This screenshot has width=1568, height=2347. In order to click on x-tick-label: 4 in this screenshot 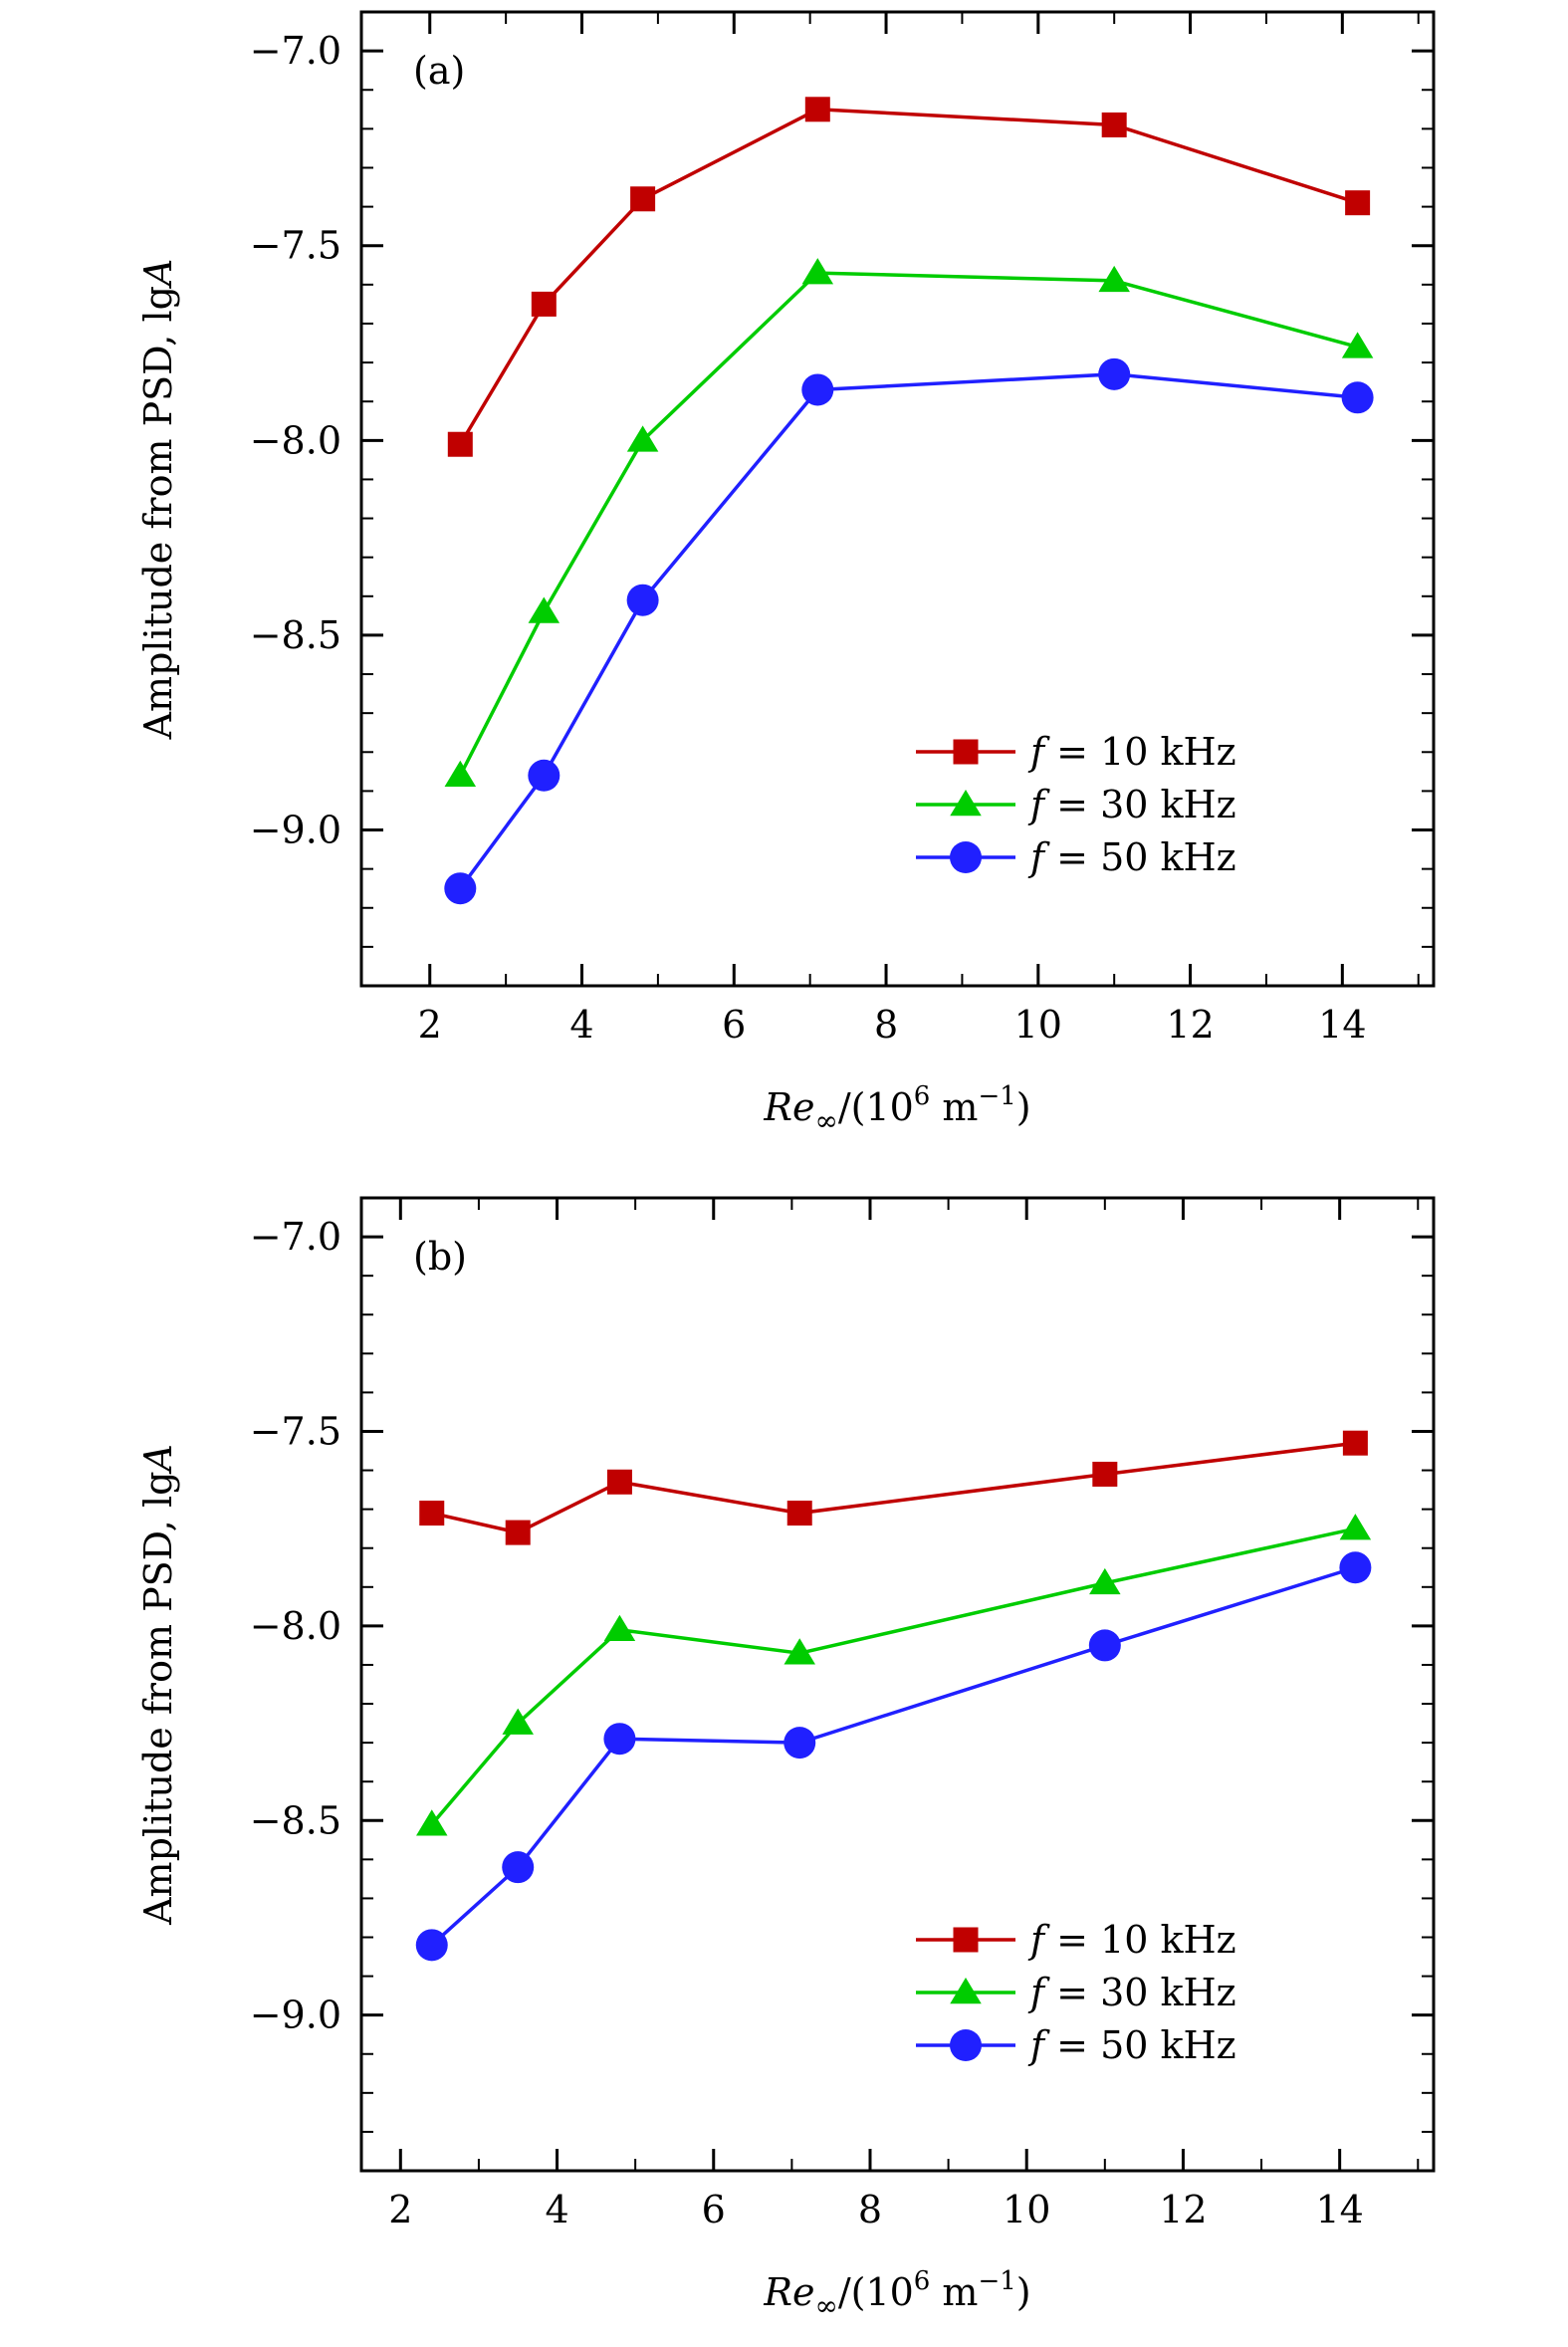, I will do `click(556, 2209)`.